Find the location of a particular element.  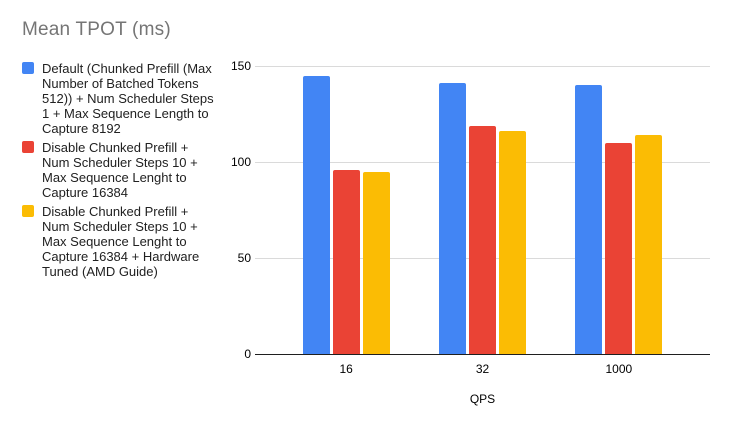

y-tick-label: 100 is located at coordinates (240, 162).